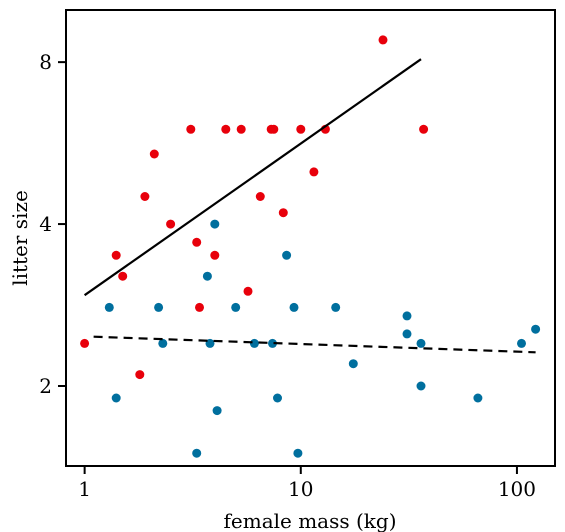 The height and width of the screenshot is (532, 565). Describe the element at coordinates (45, 386) in the screenshot. I see `y-tick-label: 2` at that location.